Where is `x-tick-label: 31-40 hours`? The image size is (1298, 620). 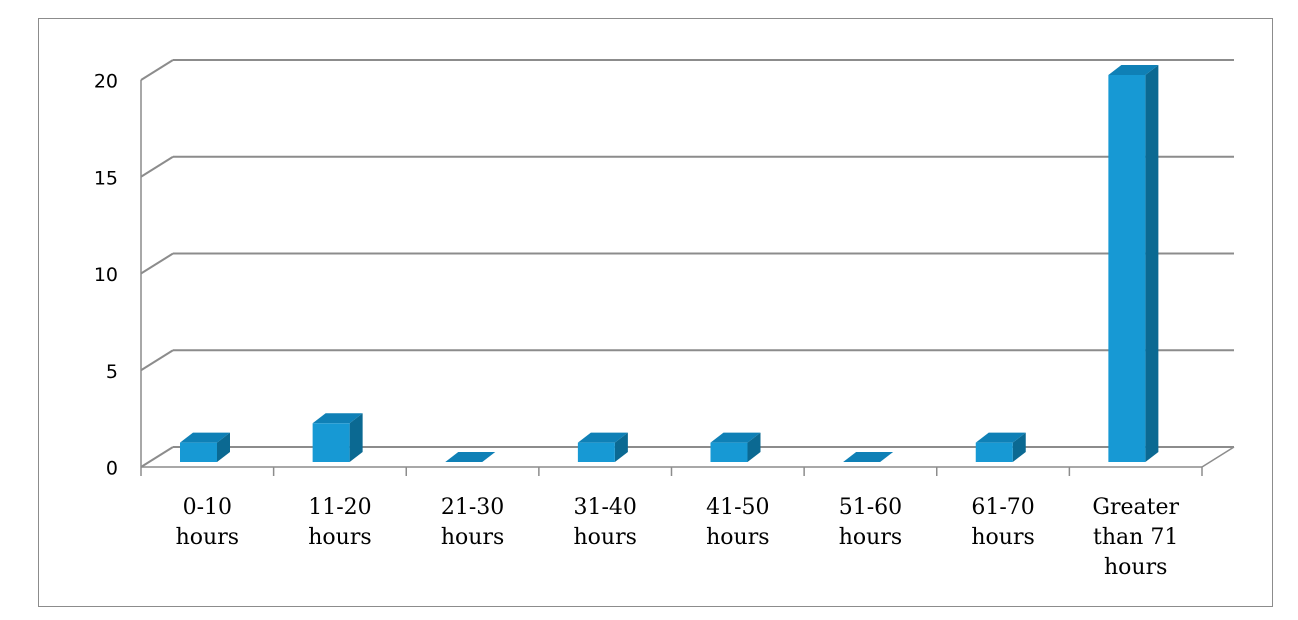
x-tick-label: 31-40 hours is located at coordinates (605, 522).